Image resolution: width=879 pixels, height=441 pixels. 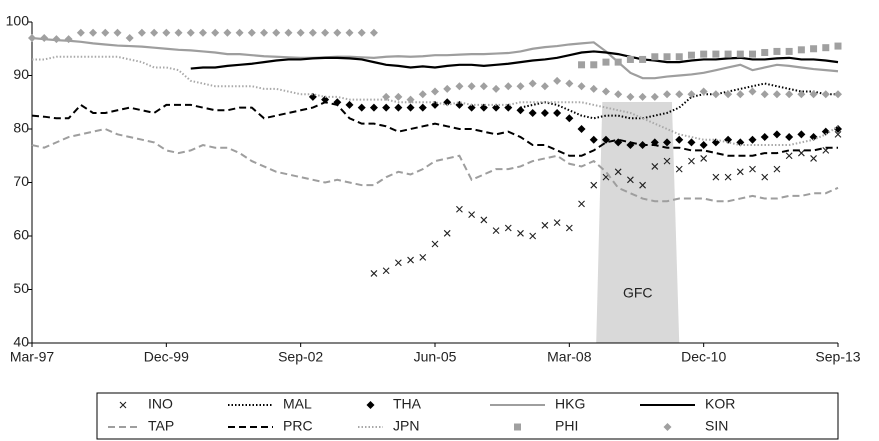 What do you see at coordinates (161, 426) in the screenshot?
I see `legend-label: TAP` at bounding box center [161, 426].